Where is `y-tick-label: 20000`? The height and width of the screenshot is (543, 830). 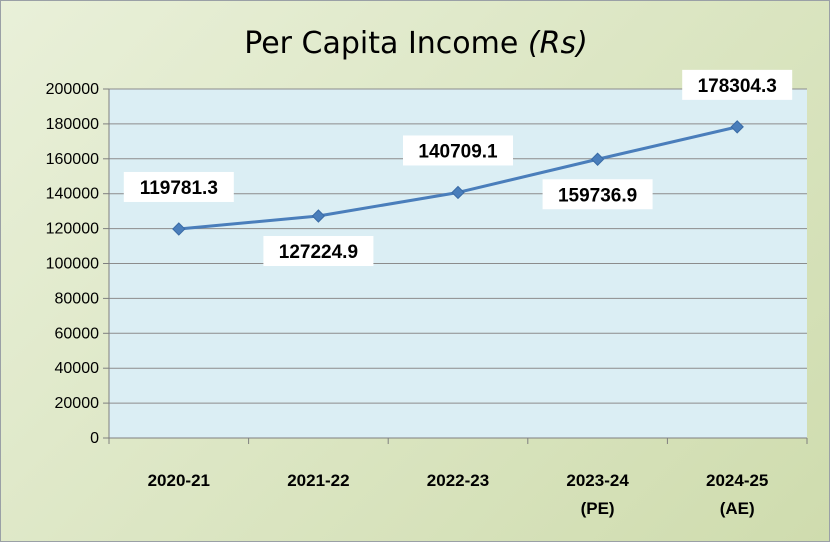
y-tick-label: 20000 is located at coordinates (77, 403).